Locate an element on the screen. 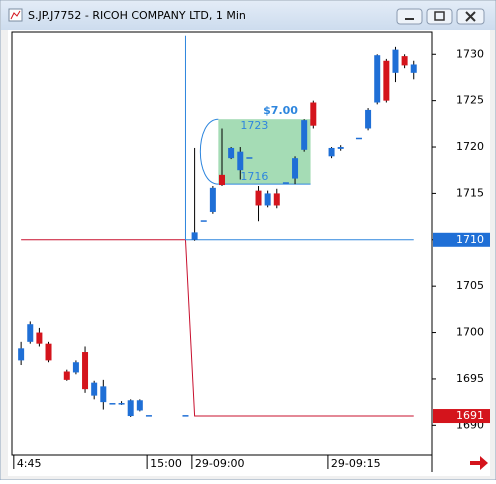 The width and height of the screenshot is (496, 484). scroll-arrow is located at coordinates (479, 463).